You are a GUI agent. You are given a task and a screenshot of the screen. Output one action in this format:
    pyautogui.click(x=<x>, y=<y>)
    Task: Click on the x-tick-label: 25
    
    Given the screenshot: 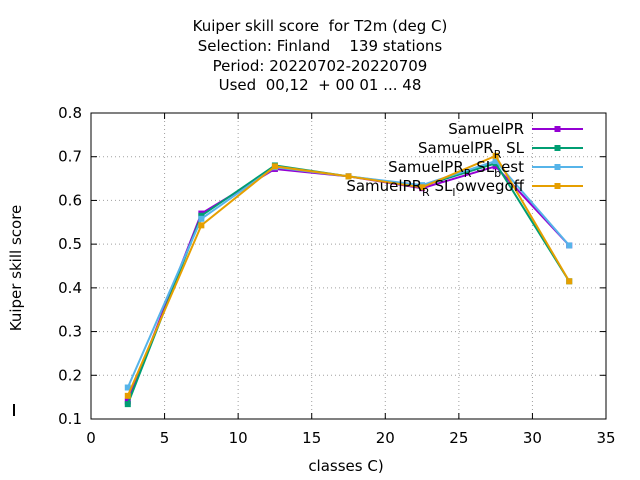 What is the action you would take?
    pyautogui.click(x=458, y=438)
    